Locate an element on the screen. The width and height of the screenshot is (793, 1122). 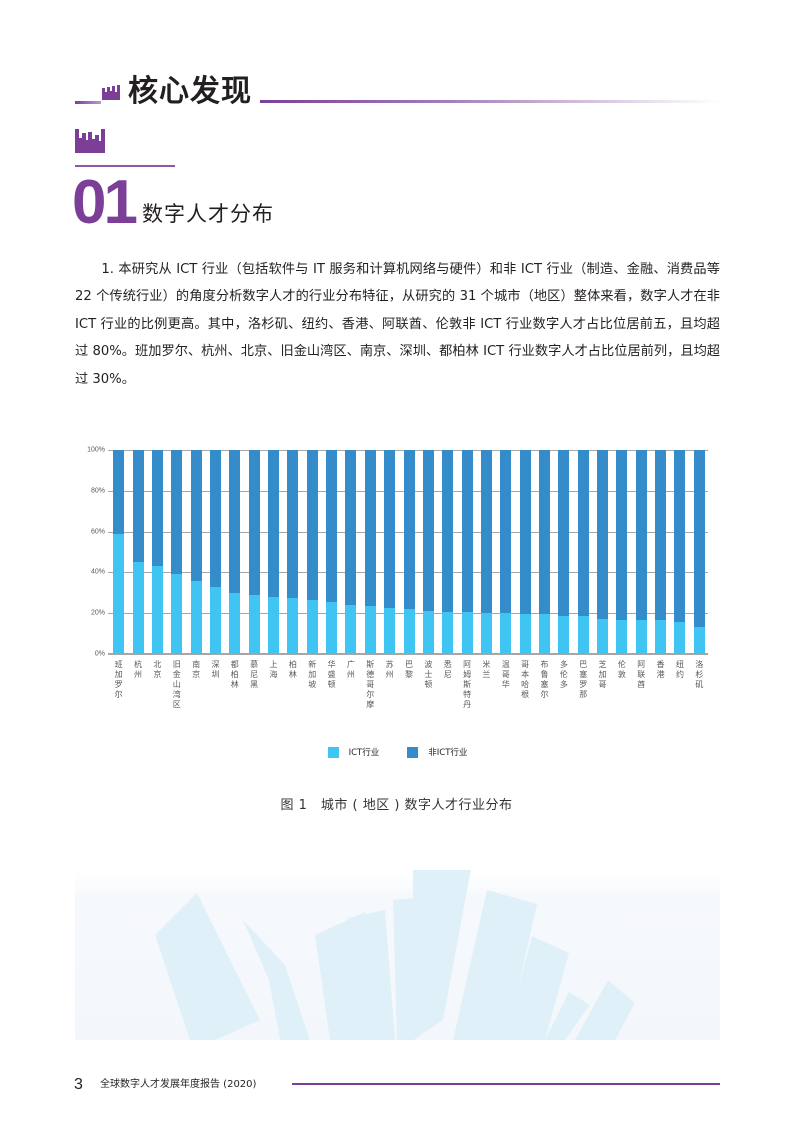
x-tick-label: 巴黎 is located at coordinates (409, 669).